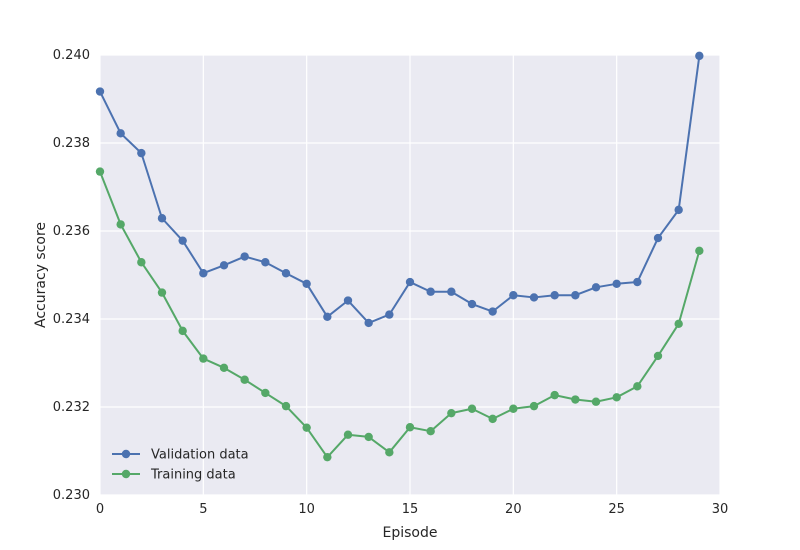  I want to click on y-tick-label: 0.230, so click(71, 495).